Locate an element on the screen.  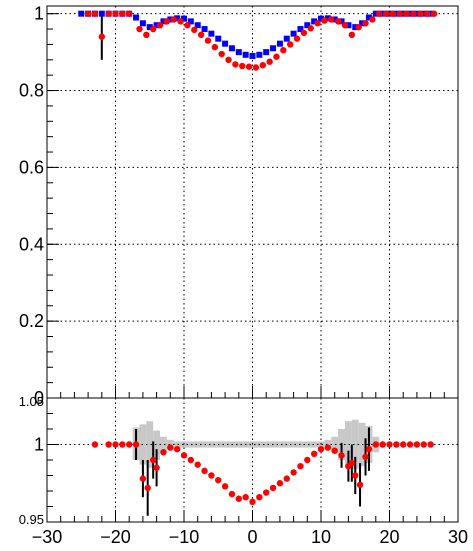
top-tick-labels: 0 0.2 0.4 0.6 0.8 1 is located at coordinates (31, 206).